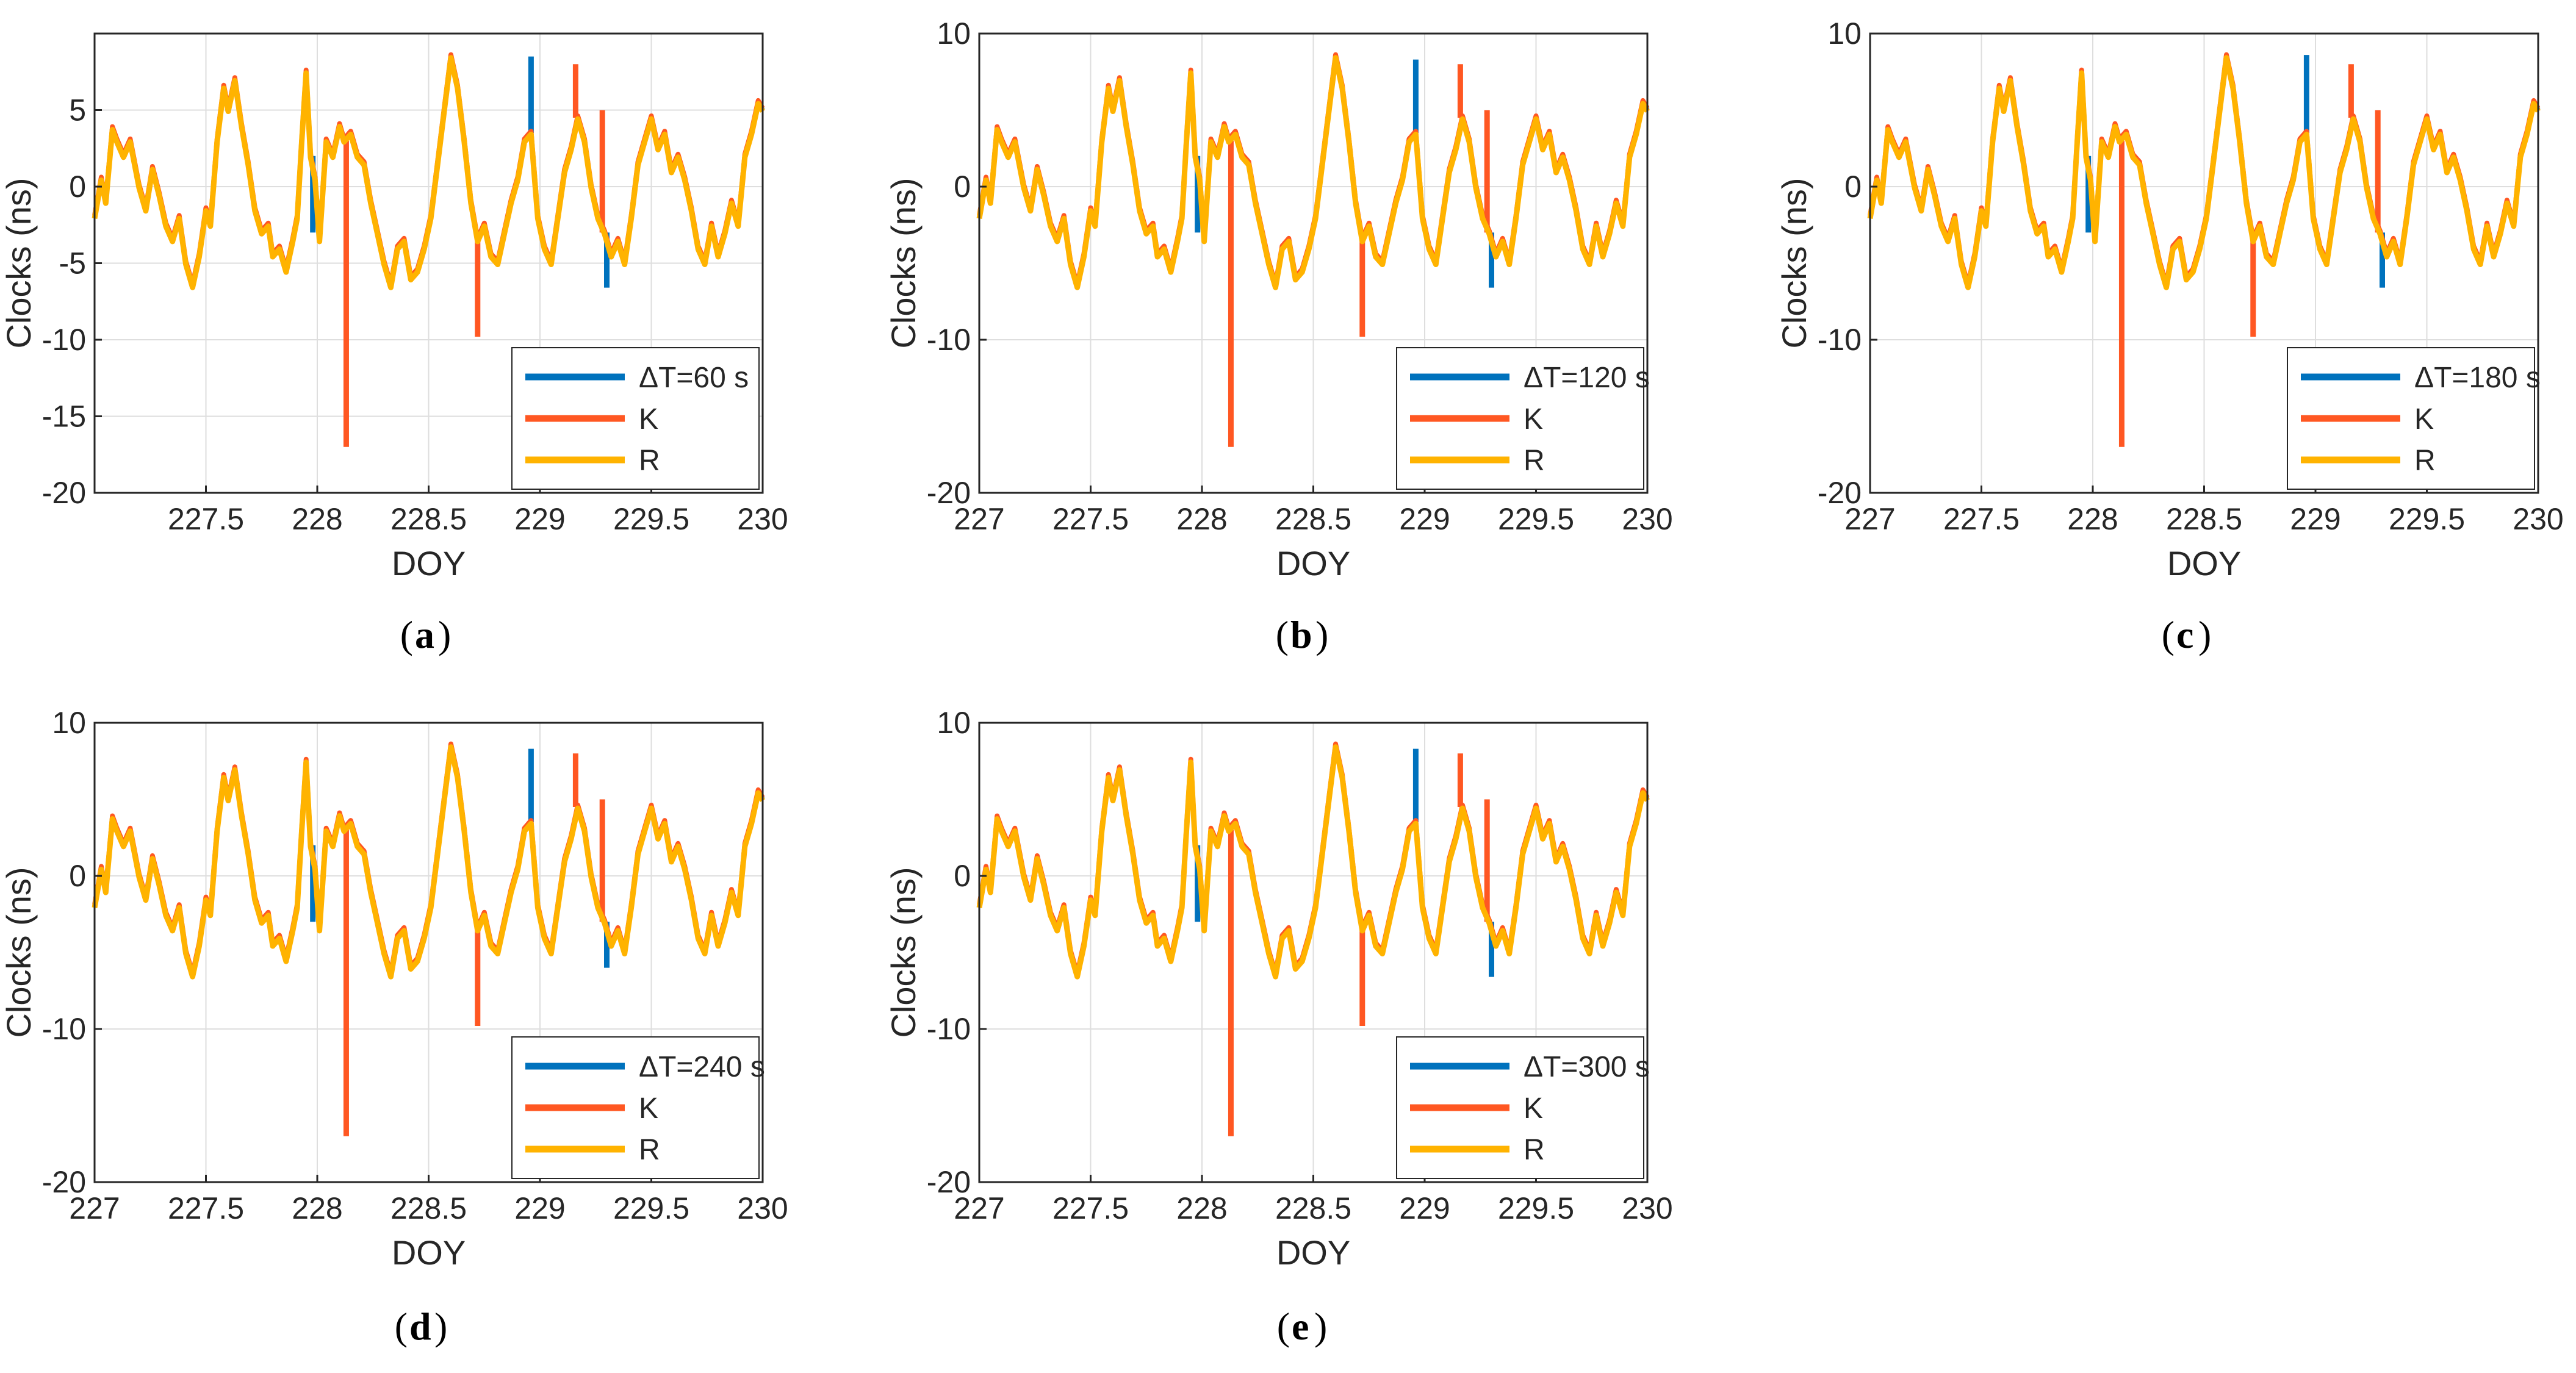  What do you see at coordinates (2477, 378) in the screenshot?
I see `legend-label: ΔT=180 s` at bounding box center [2477, 378].